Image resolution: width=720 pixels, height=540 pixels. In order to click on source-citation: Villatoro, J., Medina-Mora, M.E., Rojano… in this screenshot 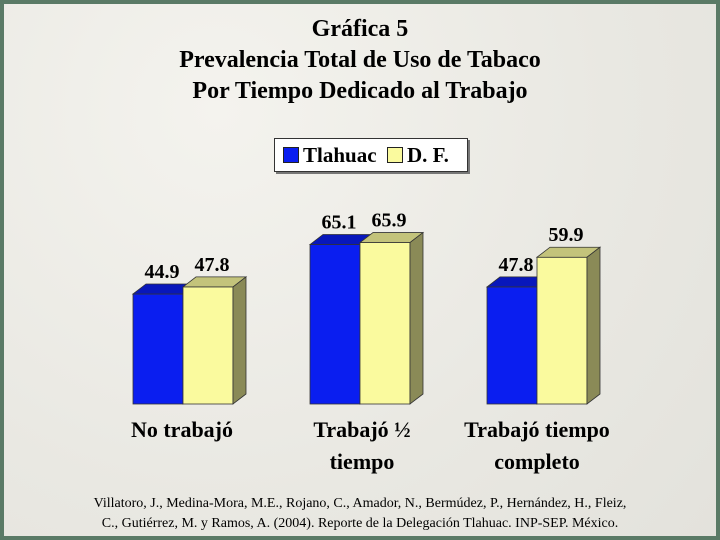, I will do `click(360, 514)`.